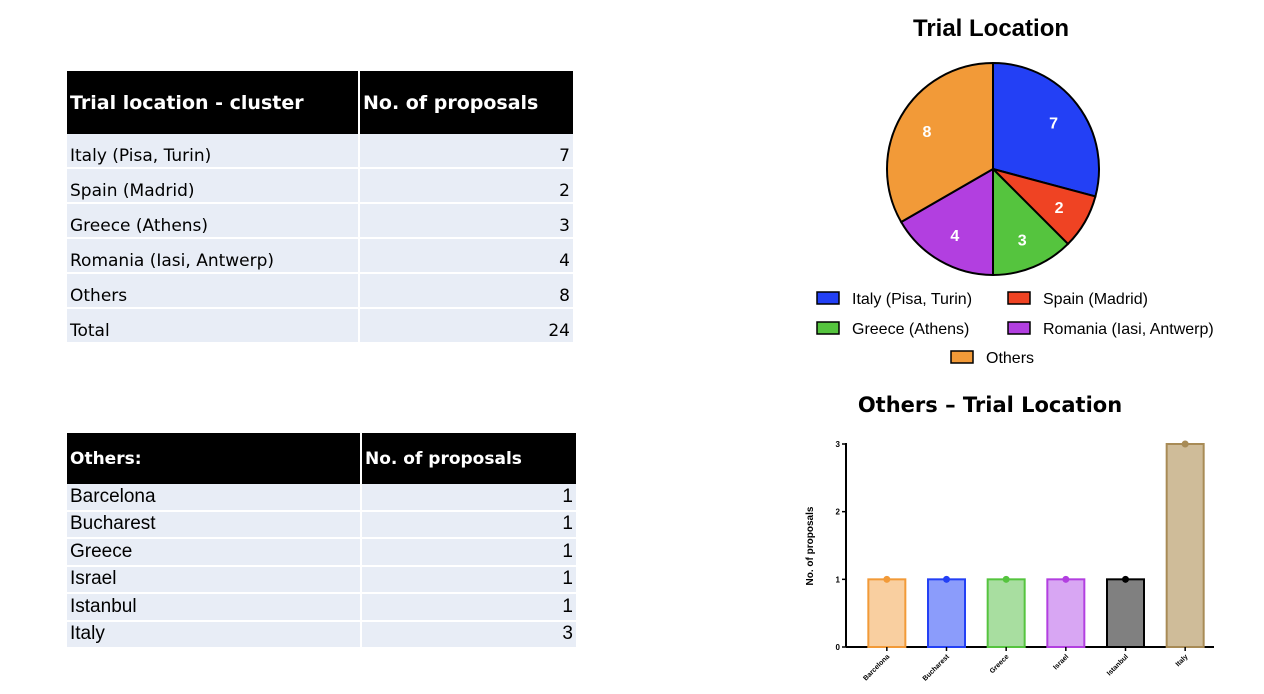  What do you see at coordinates (466, 186) in the screenshot?
I see `row-value: 2` at bounding box center [466, 186].